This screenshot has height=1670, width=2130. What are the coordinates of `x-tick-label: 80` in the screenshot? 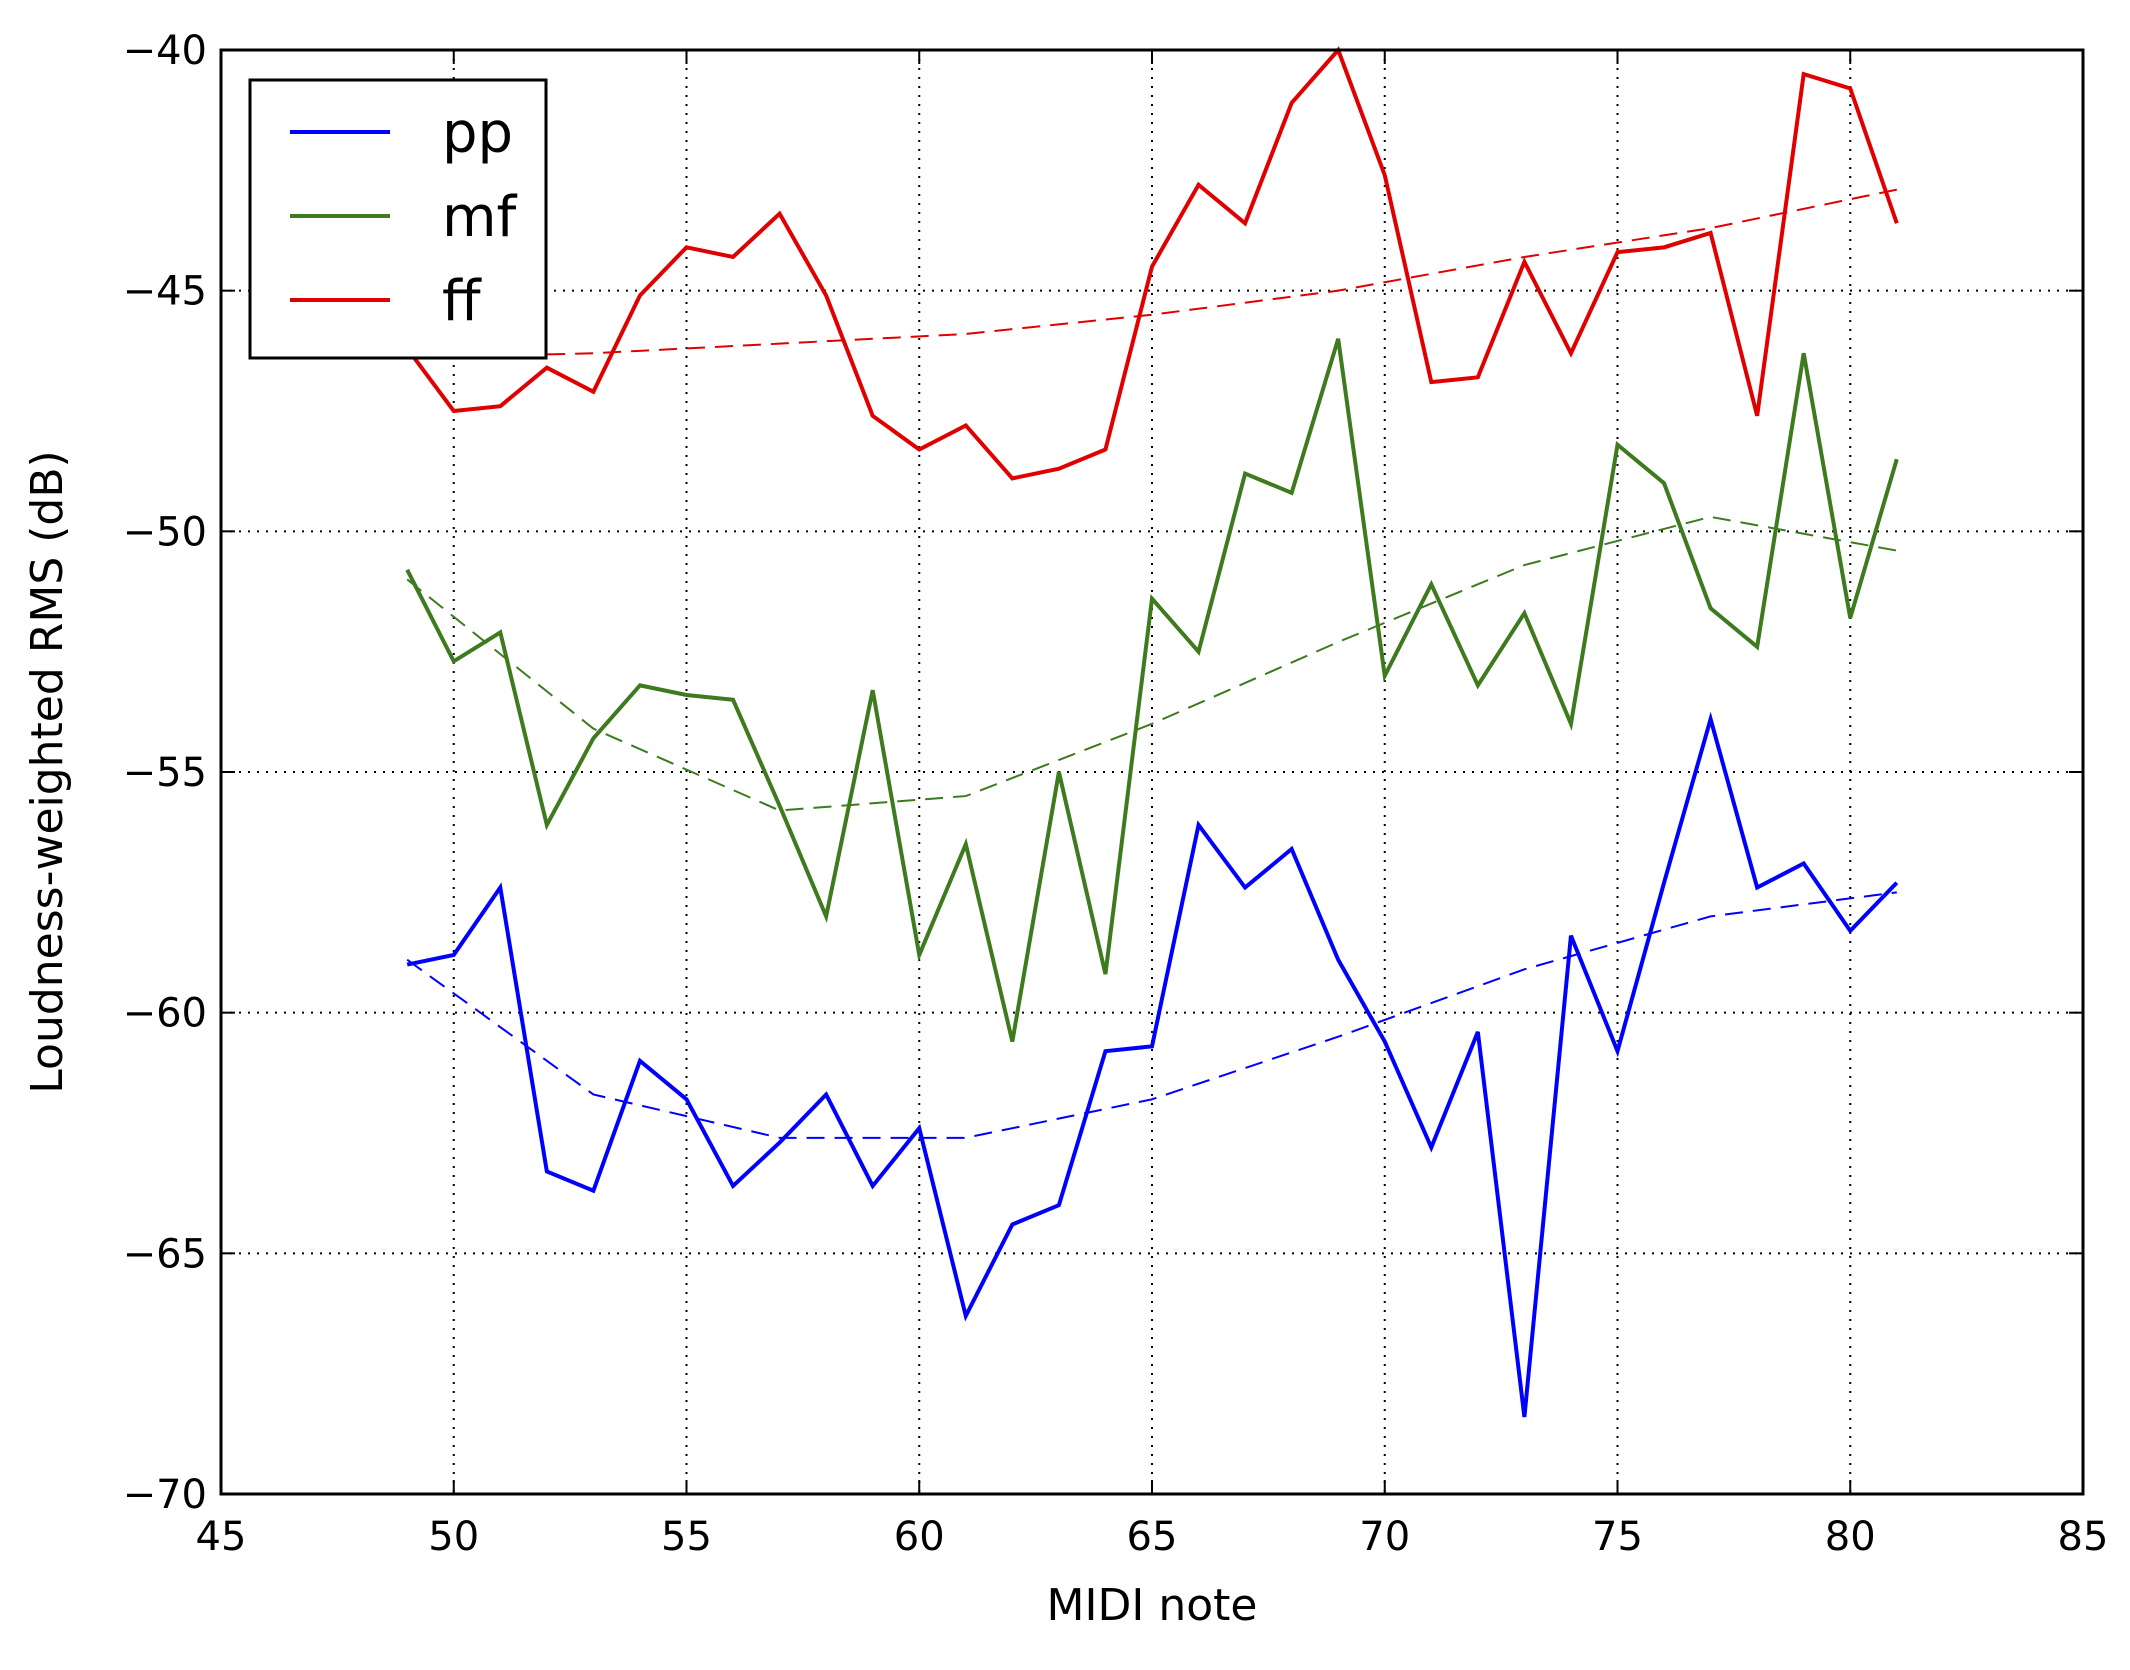 It's located at (1850, 1537).